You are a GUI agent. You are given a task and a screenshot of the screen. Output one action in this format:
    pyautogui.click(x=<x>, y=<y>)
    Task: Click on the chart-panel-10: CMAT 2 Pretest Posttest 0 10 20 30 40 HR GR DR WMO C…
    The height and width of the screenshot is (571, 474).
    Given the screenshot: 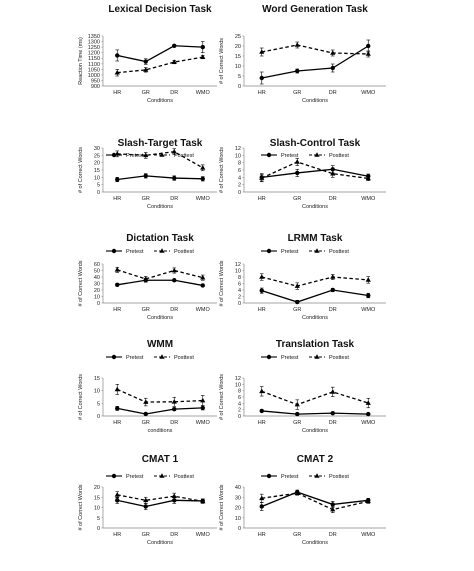 What is the action you would take?
    pyautogui.click(x=302, y=500)
    